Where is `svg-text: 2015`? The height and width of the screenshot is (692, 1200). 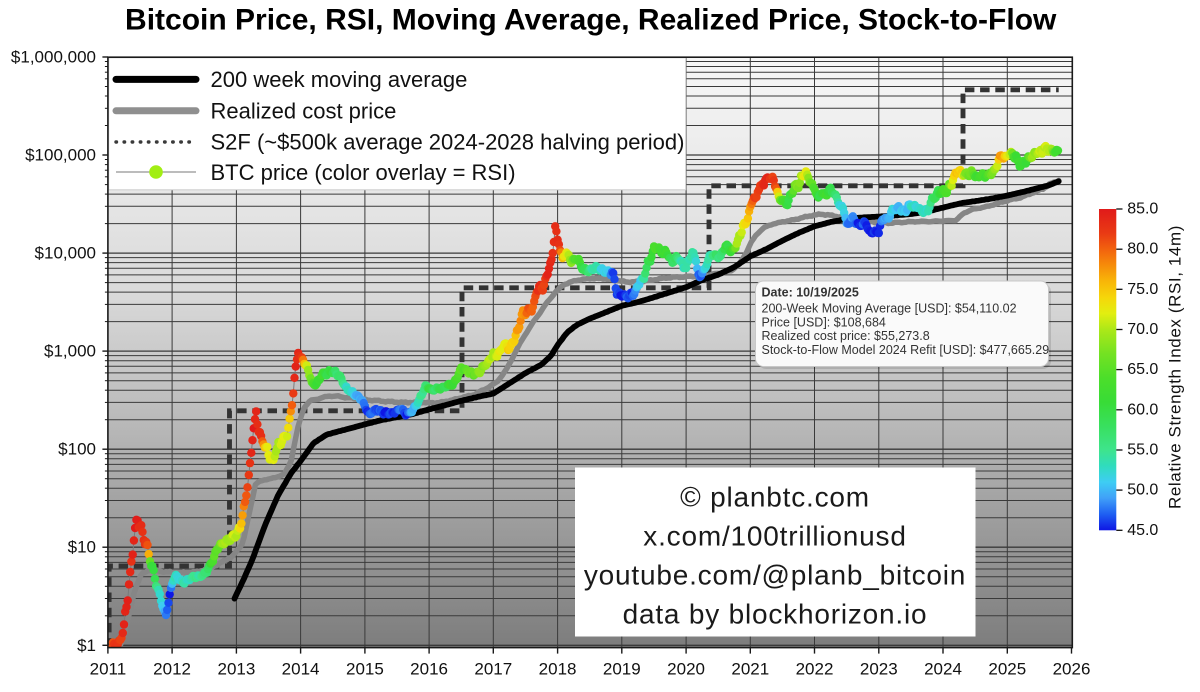
svg-text: 2015 is located at coordinates (365, 669).